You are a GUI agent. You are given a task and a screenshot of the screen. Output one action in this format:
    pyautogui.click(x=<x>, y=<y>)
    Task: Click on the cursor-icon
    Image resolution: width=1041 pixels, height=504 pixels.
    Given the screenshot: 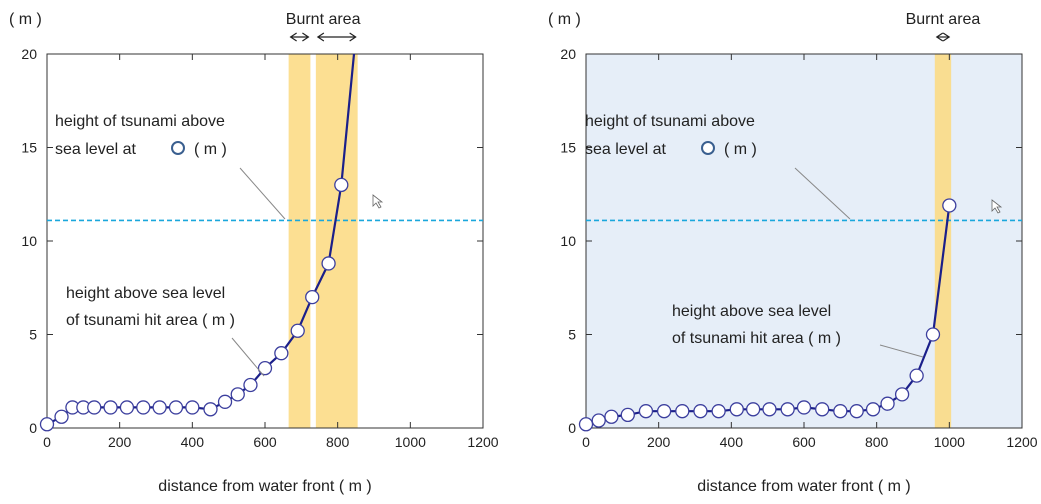 What is the action you would take?
    pyautogui.click(x=378, y=201)
    